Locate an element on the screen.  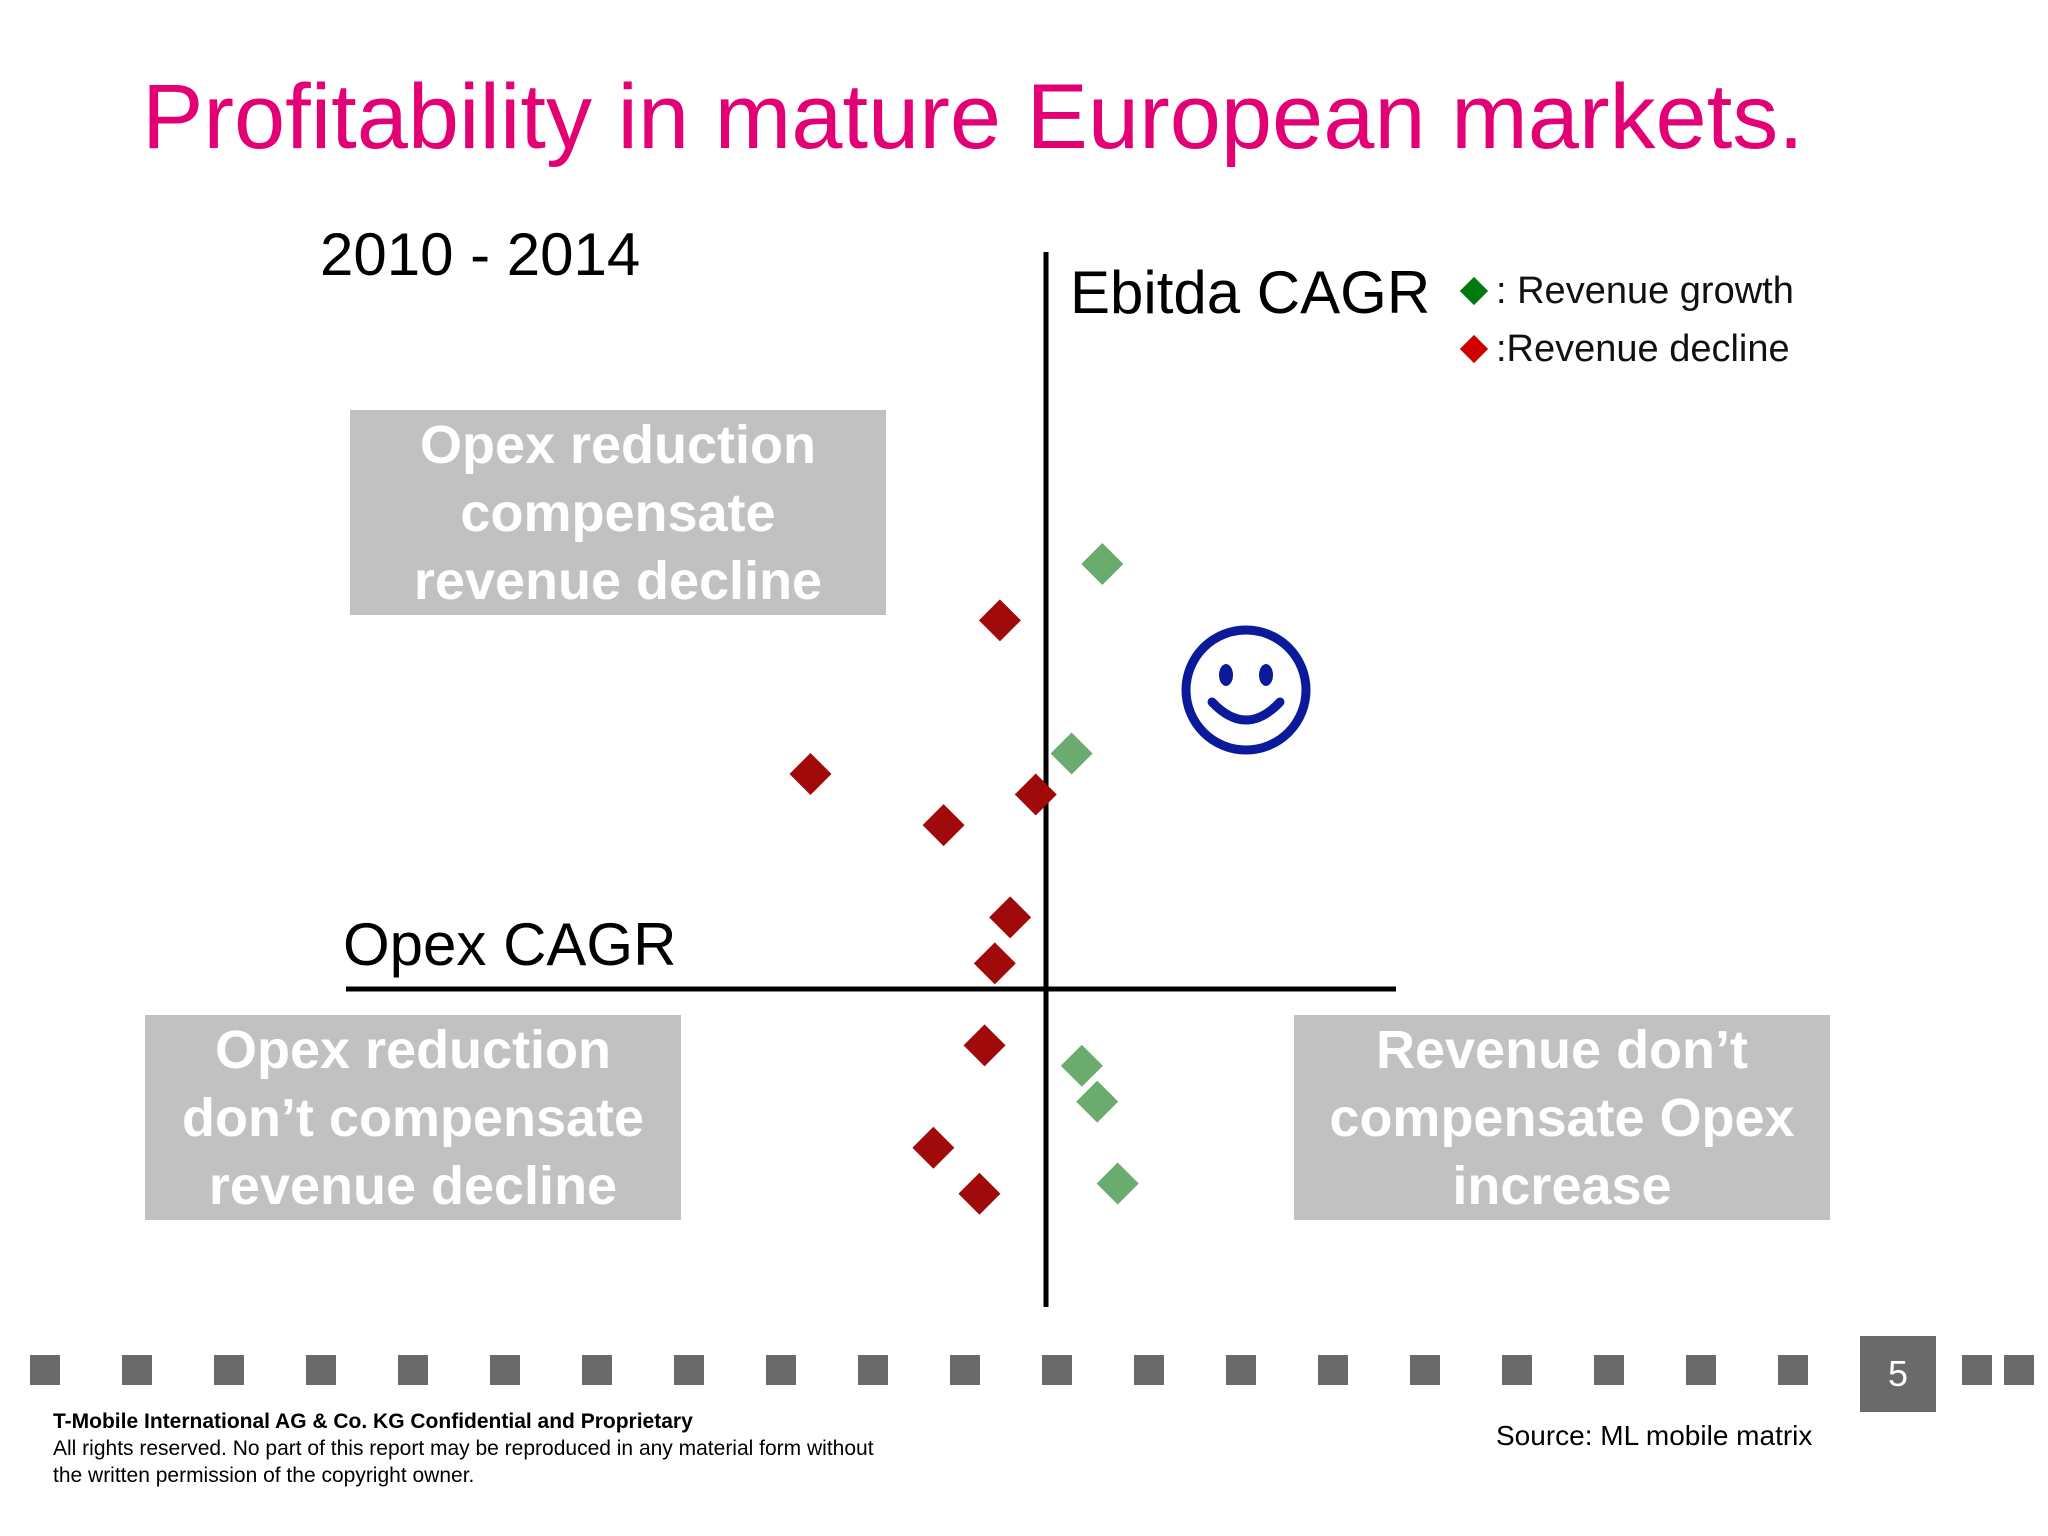
y-axis-label: Ebitda CAGR is located at coordinates (1250, 292).